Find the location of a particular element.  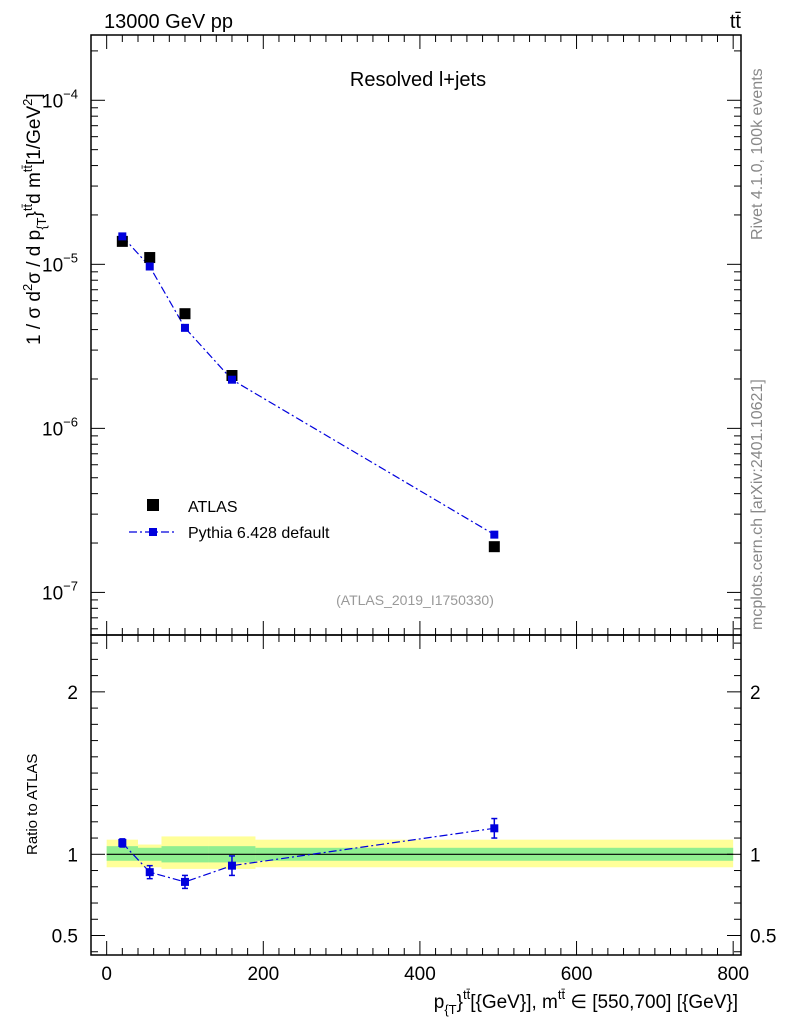

ratio-y-tick-label-right: 0.5 is located at coordinates (763, 937).